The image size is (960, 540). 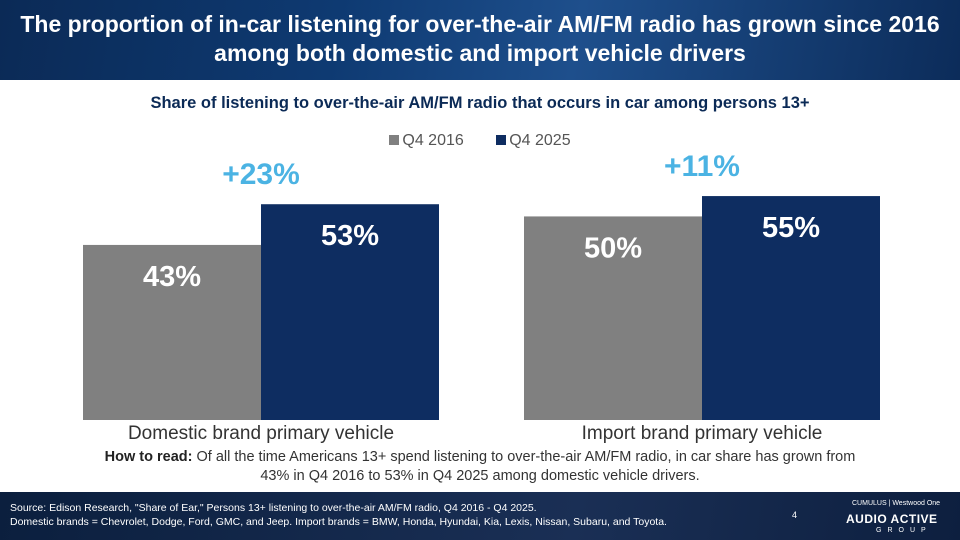 What do you see at coordinates (791, 228) in the screenshot?
I see `data-label-2-2: 55%` at bounding box center [791, 228].